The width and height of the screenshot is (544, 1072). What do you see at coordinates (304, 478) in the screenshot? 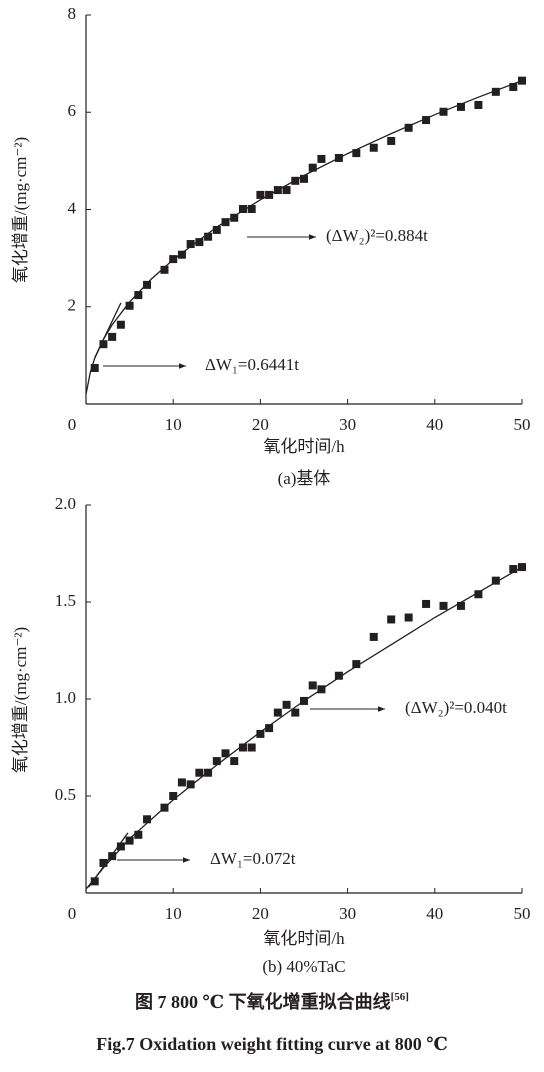
I see `subtitle: (a)基体` at bounding box center [304, 478].